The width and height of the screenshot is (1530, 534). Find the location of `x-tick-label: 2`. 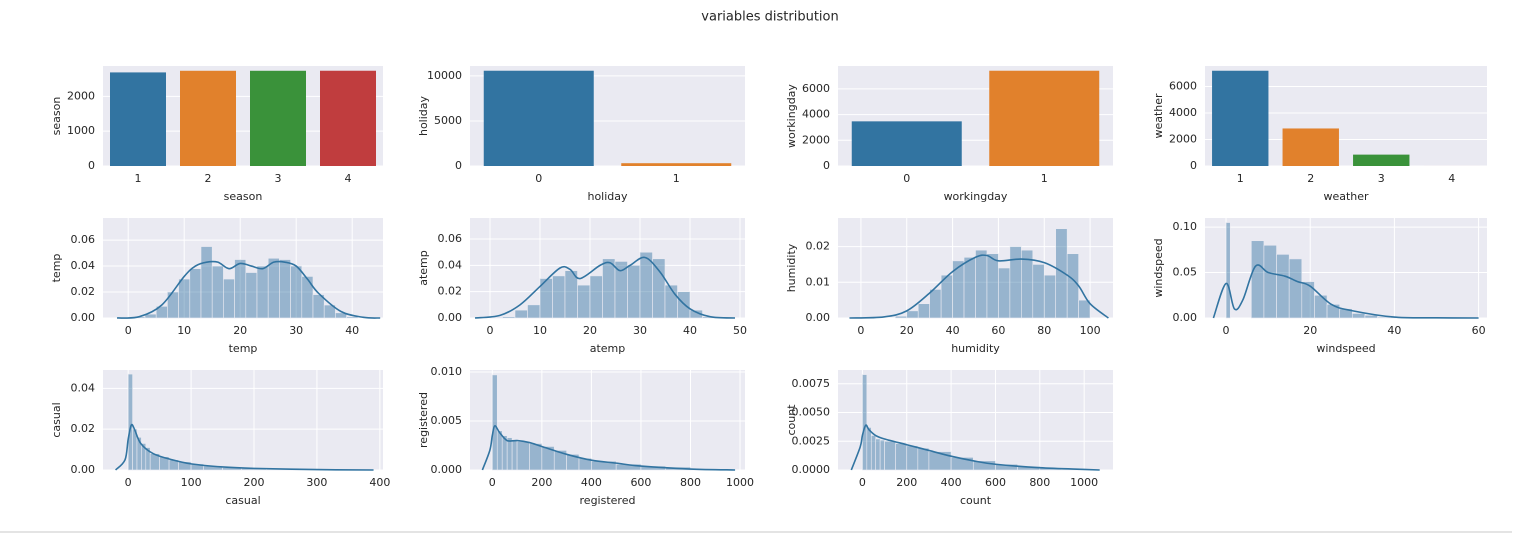

x-tick-label: 2 is located at coordinates (1310, 178).